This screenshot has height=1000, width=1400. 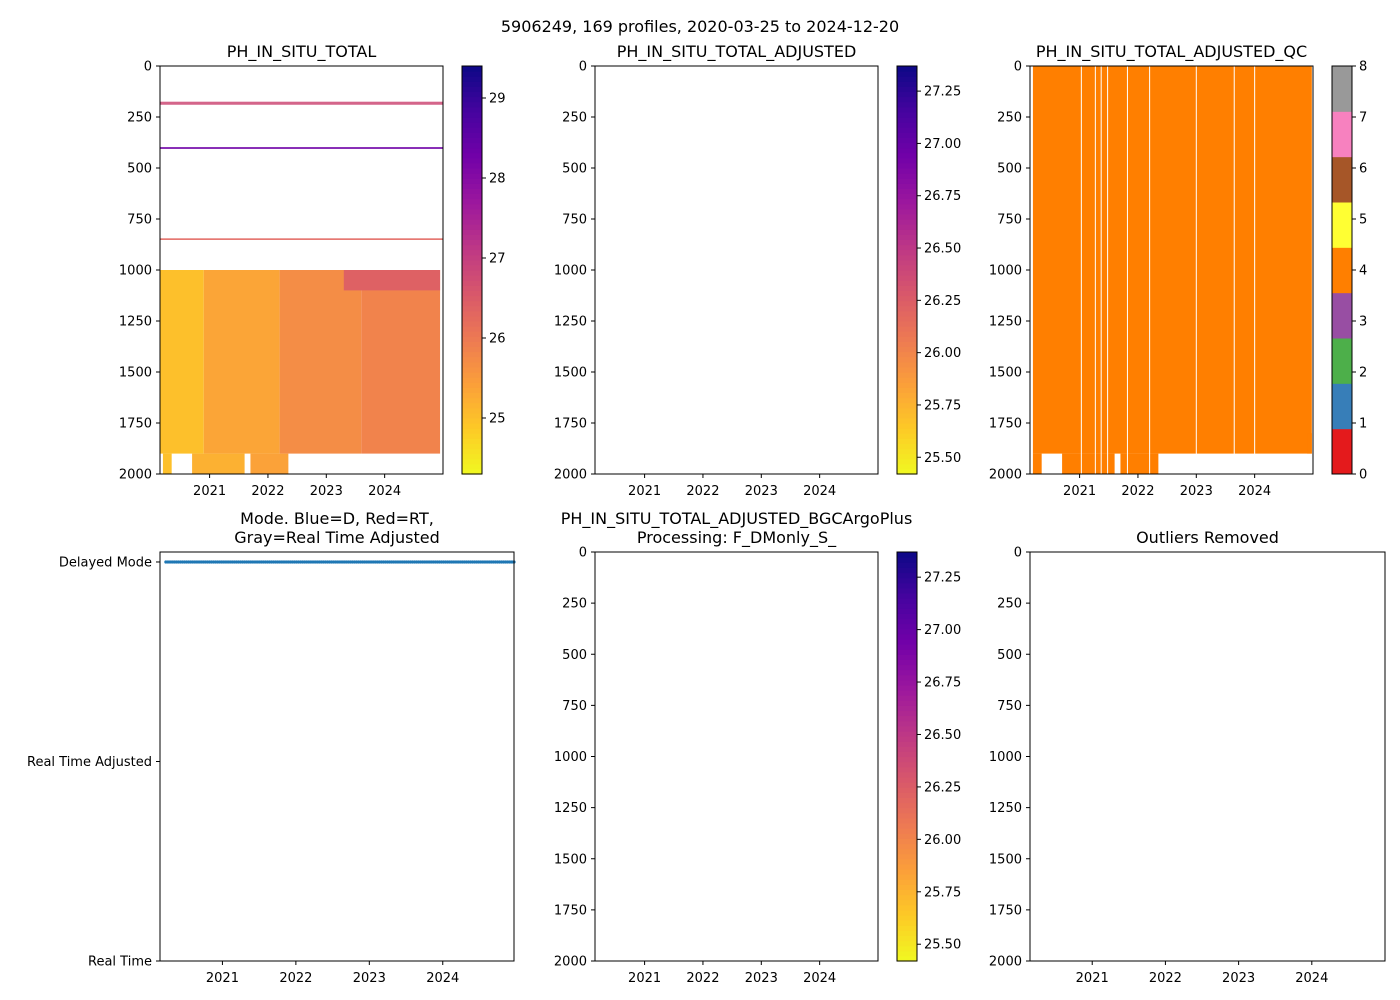 I want to click on axes-title-p2: PH_IN_SITU_TOTAL_ADJUSTED, so click(x=737, y=52).